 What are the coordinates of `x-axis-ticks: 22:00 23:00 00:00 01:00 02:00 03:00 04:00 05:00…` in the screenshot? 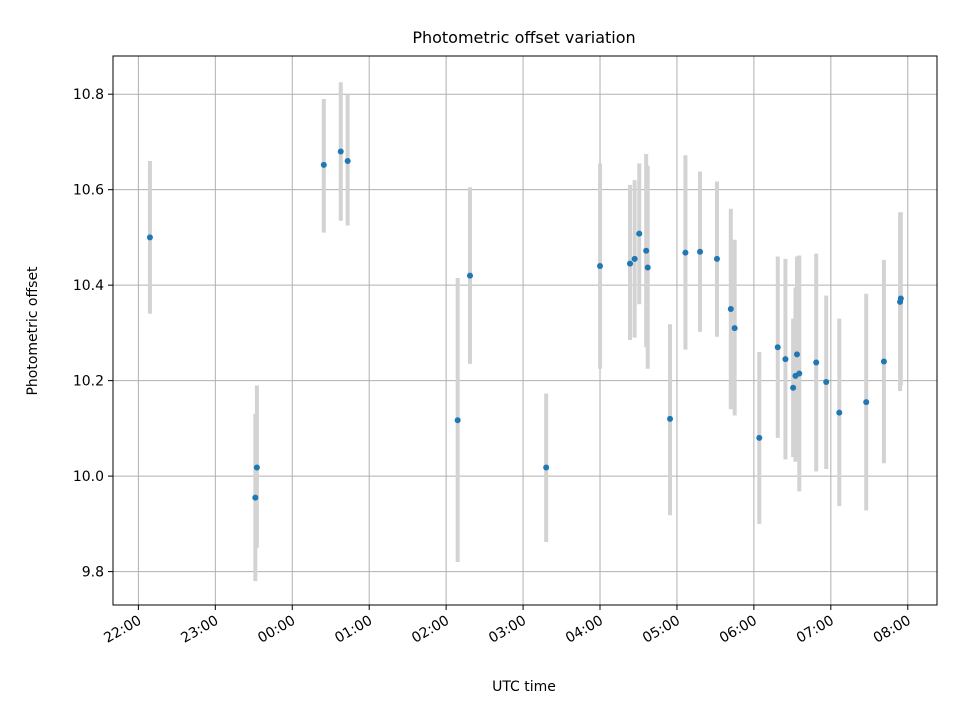 It's located at (507, 626).